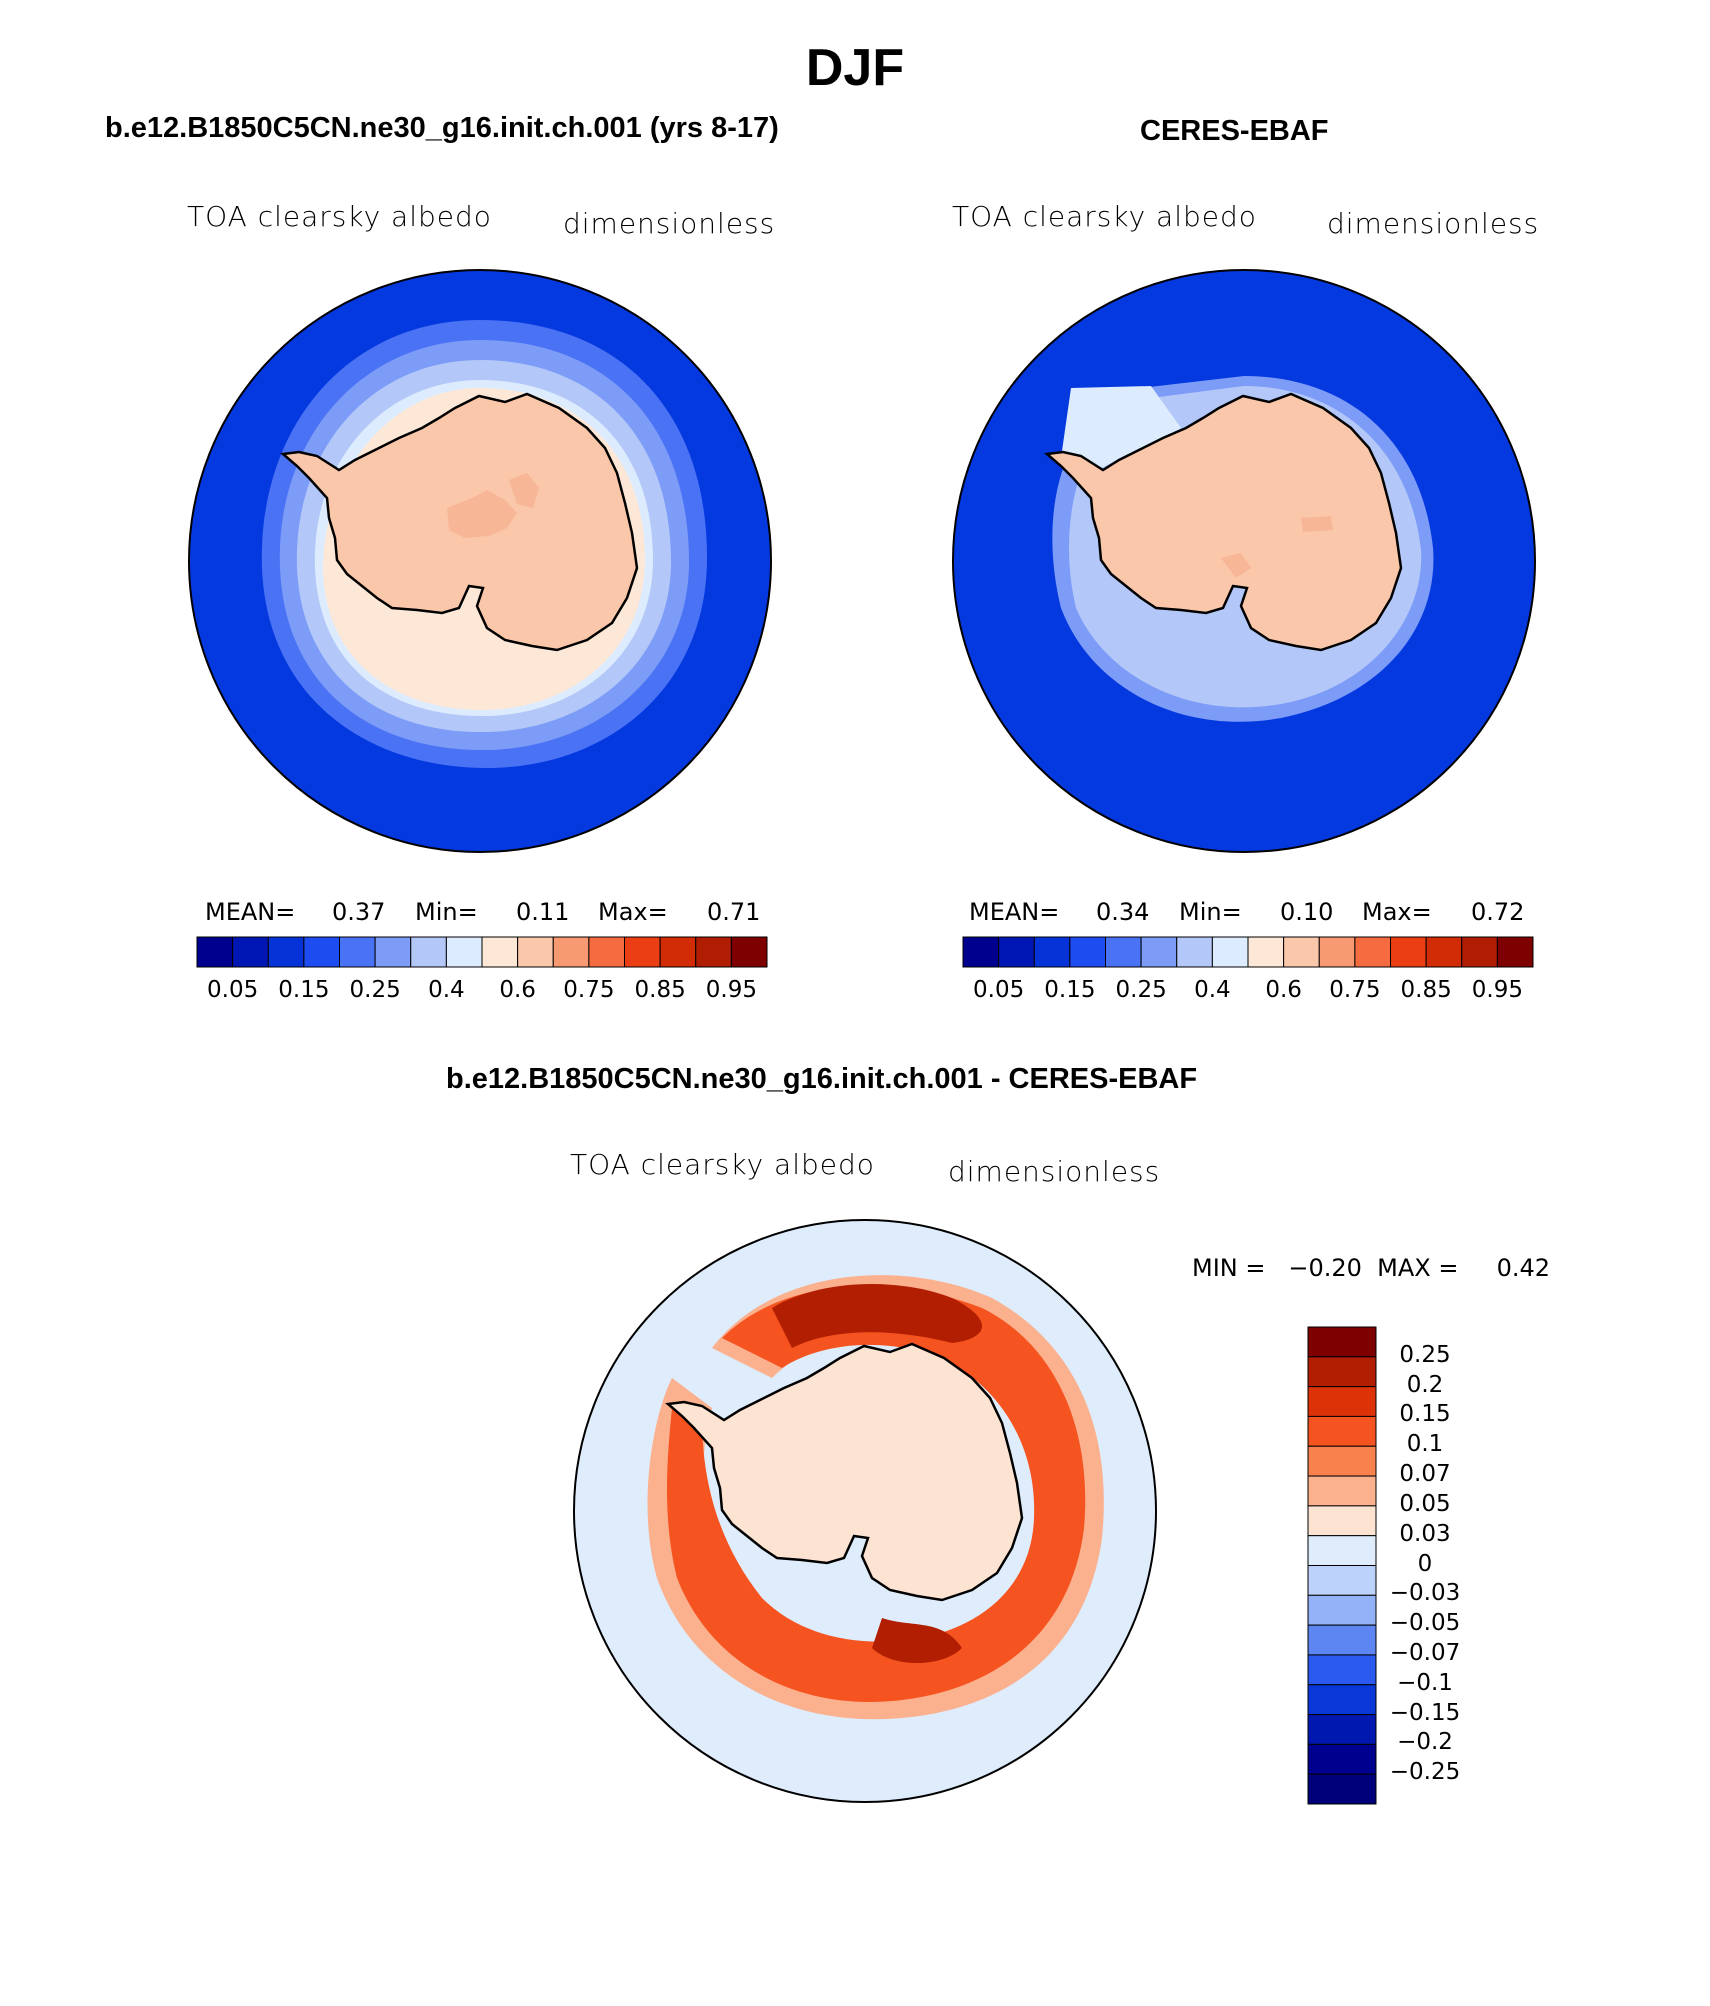 This screenshot has height=2006, width=1710. What do you see at coordinates (1425, 1712) in the screenshot?
I see `colorbar-tick-label: −0.15` at bounding box center [1425, 1712].